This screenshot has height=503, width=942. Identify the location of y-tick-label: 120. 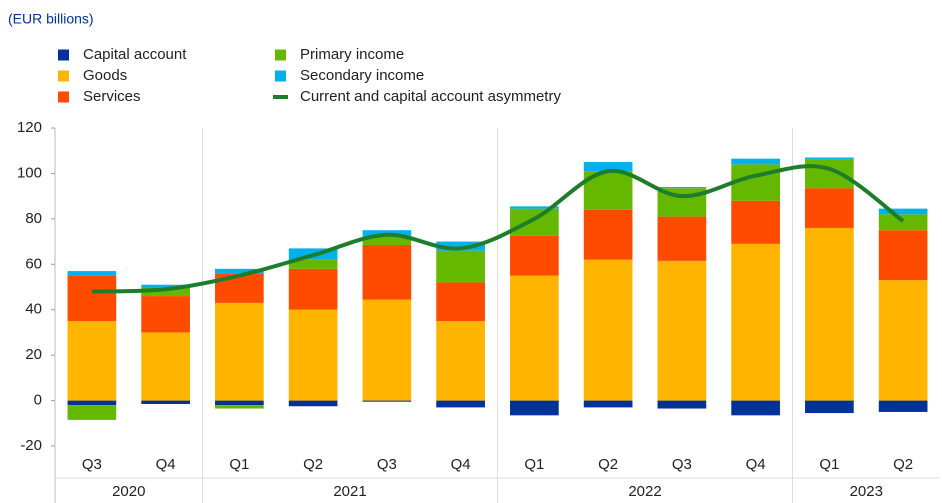
(29, 127).